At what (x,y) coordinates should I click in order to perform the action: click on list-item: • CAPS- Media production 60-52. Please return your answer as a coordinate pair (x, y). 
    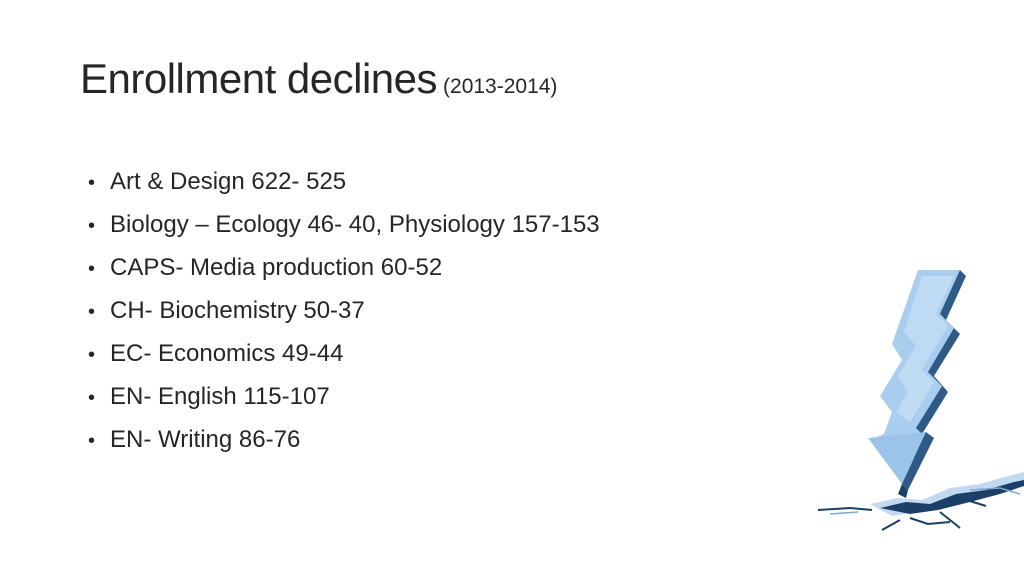
    Looking at the image, I should click on (344, 275).